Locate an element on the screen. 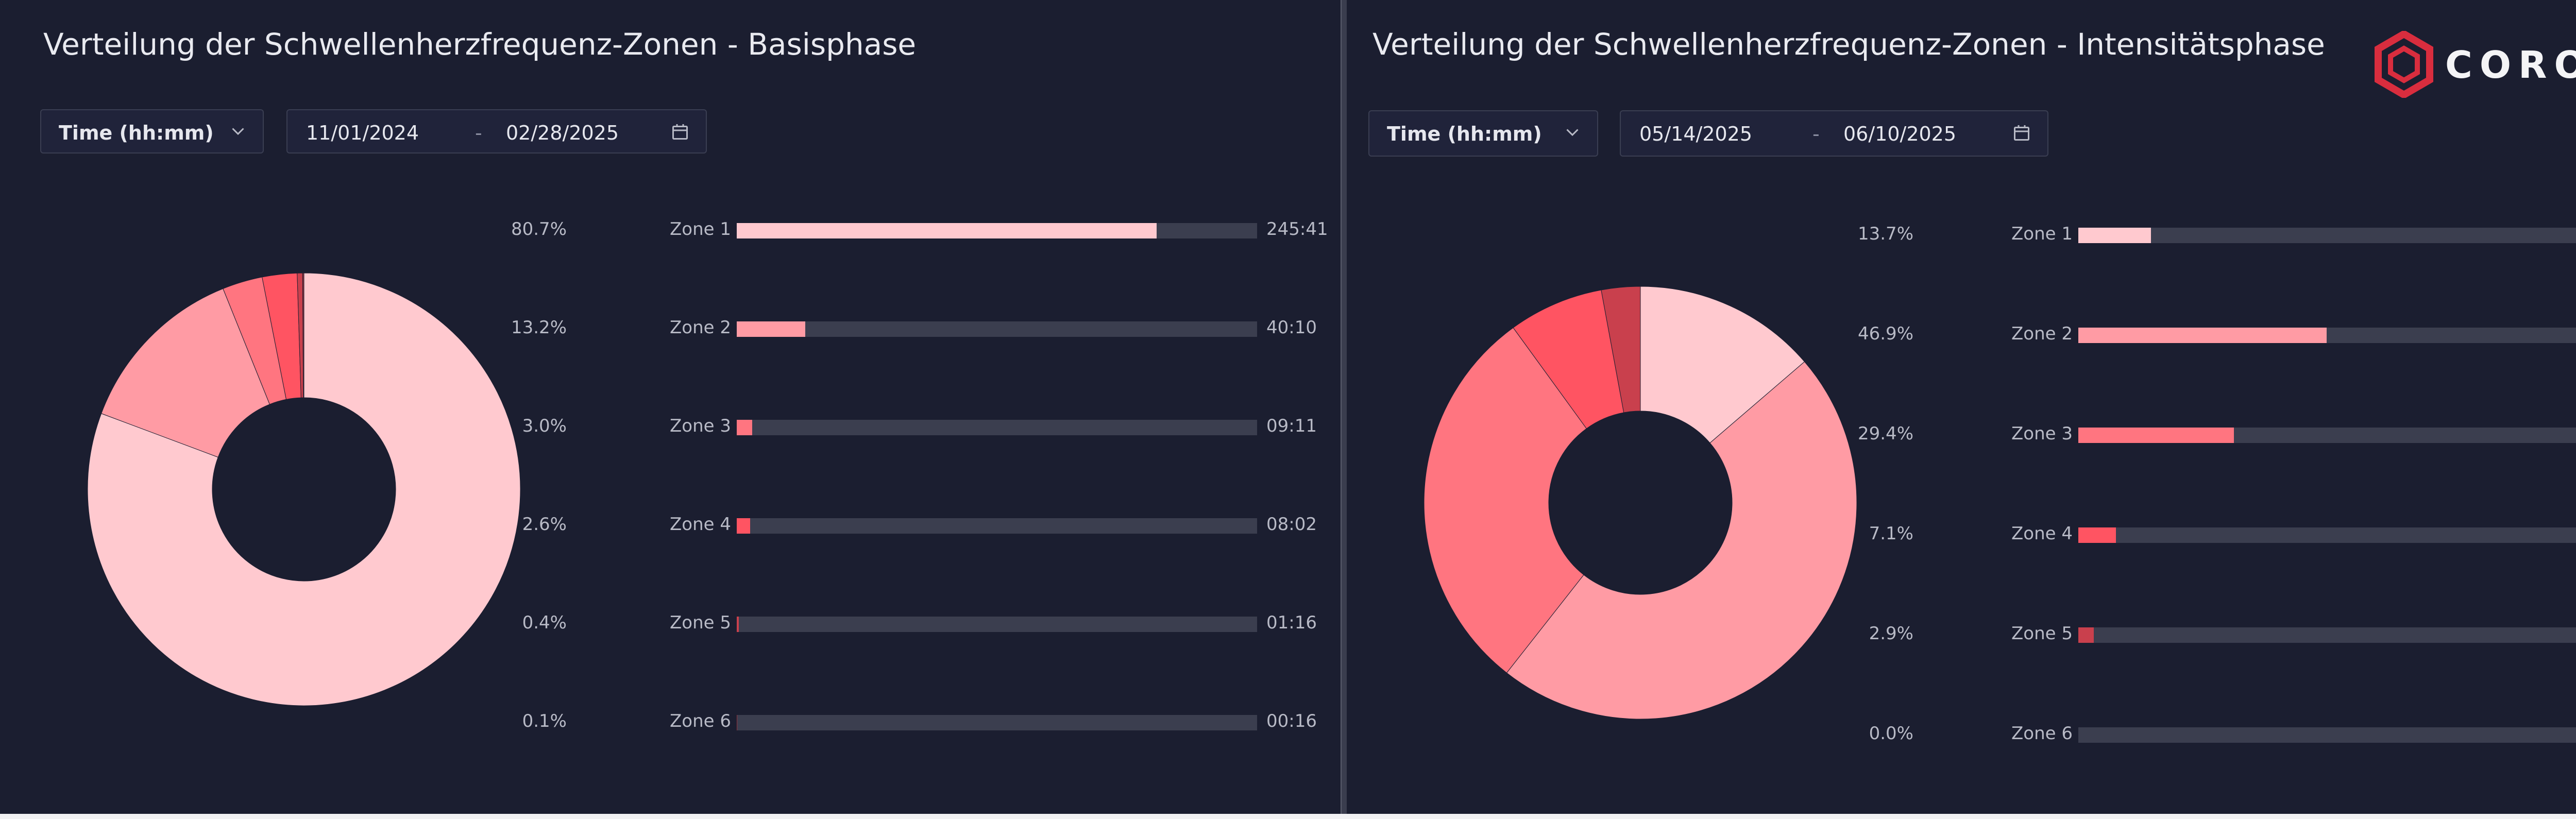  zone-row-3: 3.0% Zone 3 09:11 is located at coordinates (932, 426).